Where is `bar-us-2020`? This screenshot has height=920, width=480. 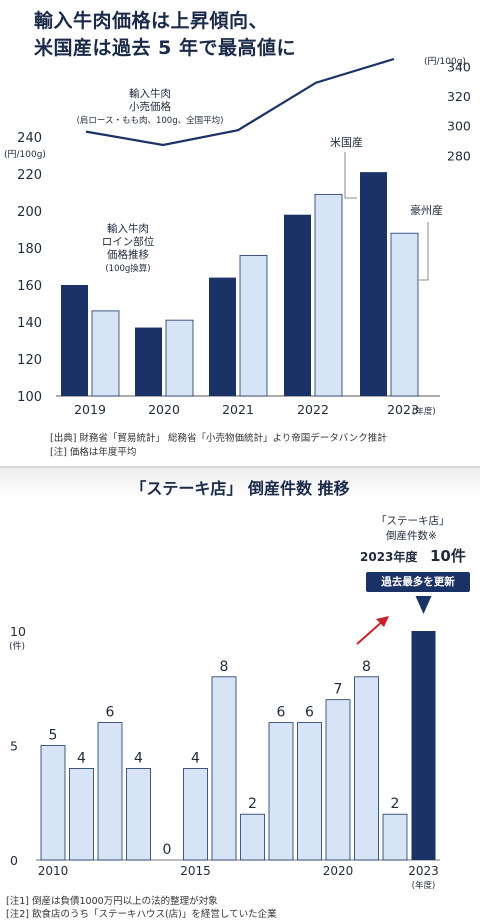
bar-us-2020 is located at coordinates (148, 361).